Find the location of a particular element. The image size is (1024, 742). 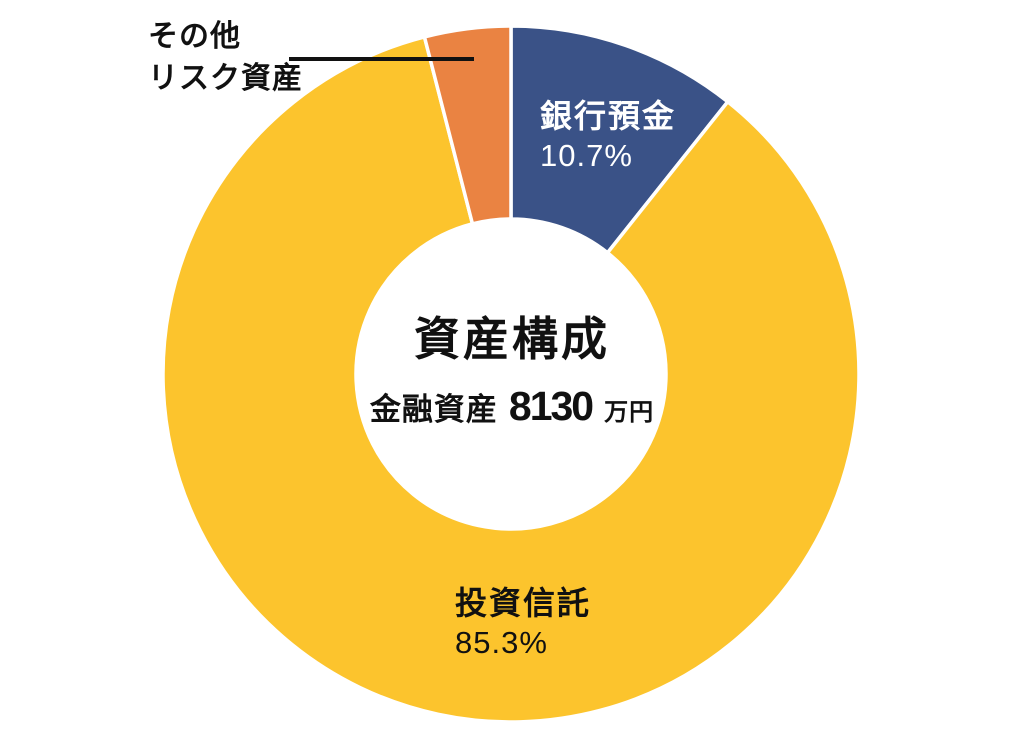

label-investment-trust-name: 投資信託 is located at coordinates (523, 603).